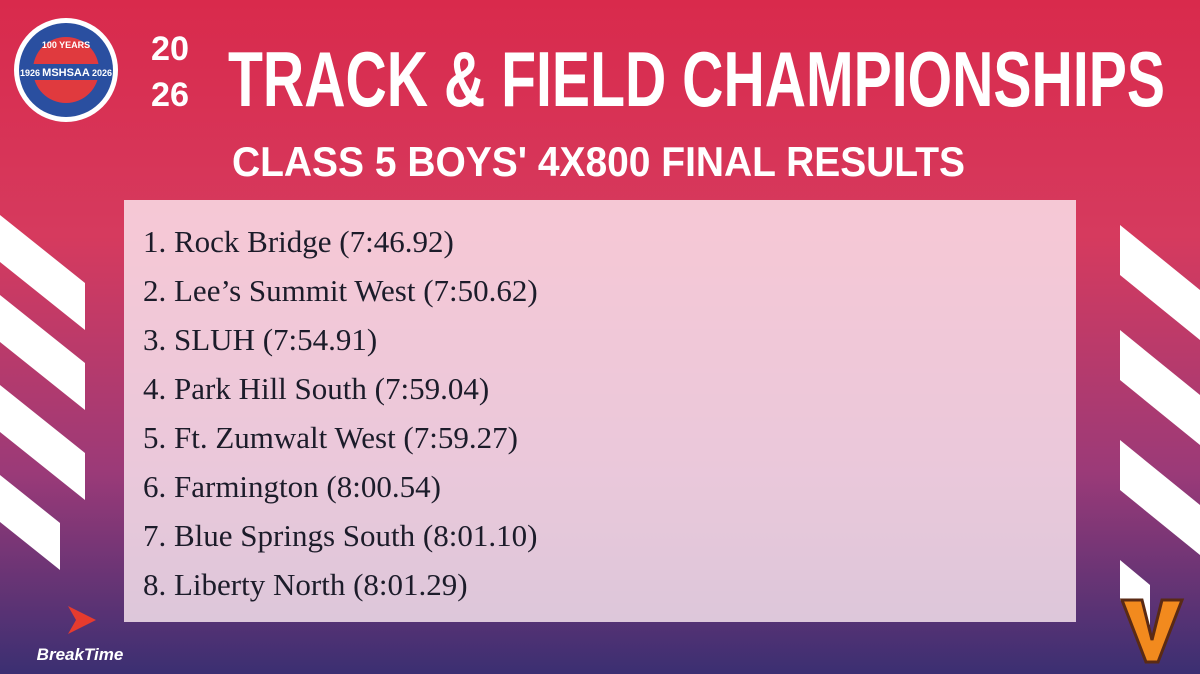 This screenshot has height=674, width=1200. Describe the element at coordinates (102, 73) in the screenshot. I see `logo-year: 2026` at that location.